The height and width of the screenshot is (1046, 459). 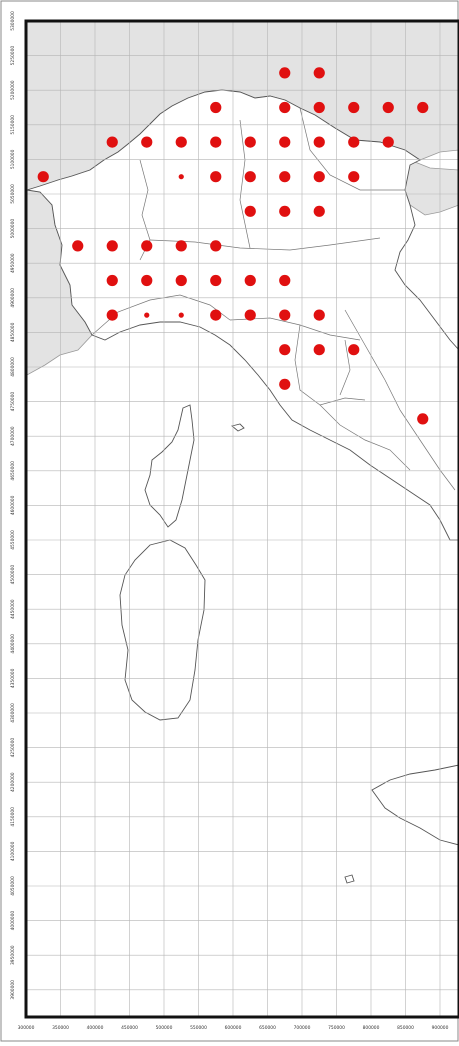 I want to click on y-tick-label: 4800000, so click(x=13, y=367).